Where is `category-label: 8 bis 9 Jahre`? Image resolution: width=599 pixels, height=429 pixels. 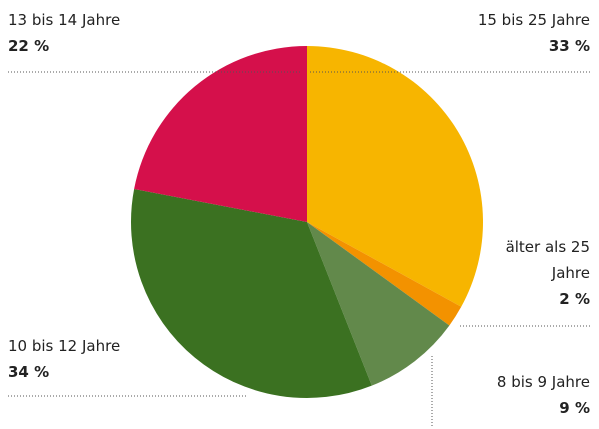
category-label: 8 bis 9 Jahre is located at coordinates (543, 382).